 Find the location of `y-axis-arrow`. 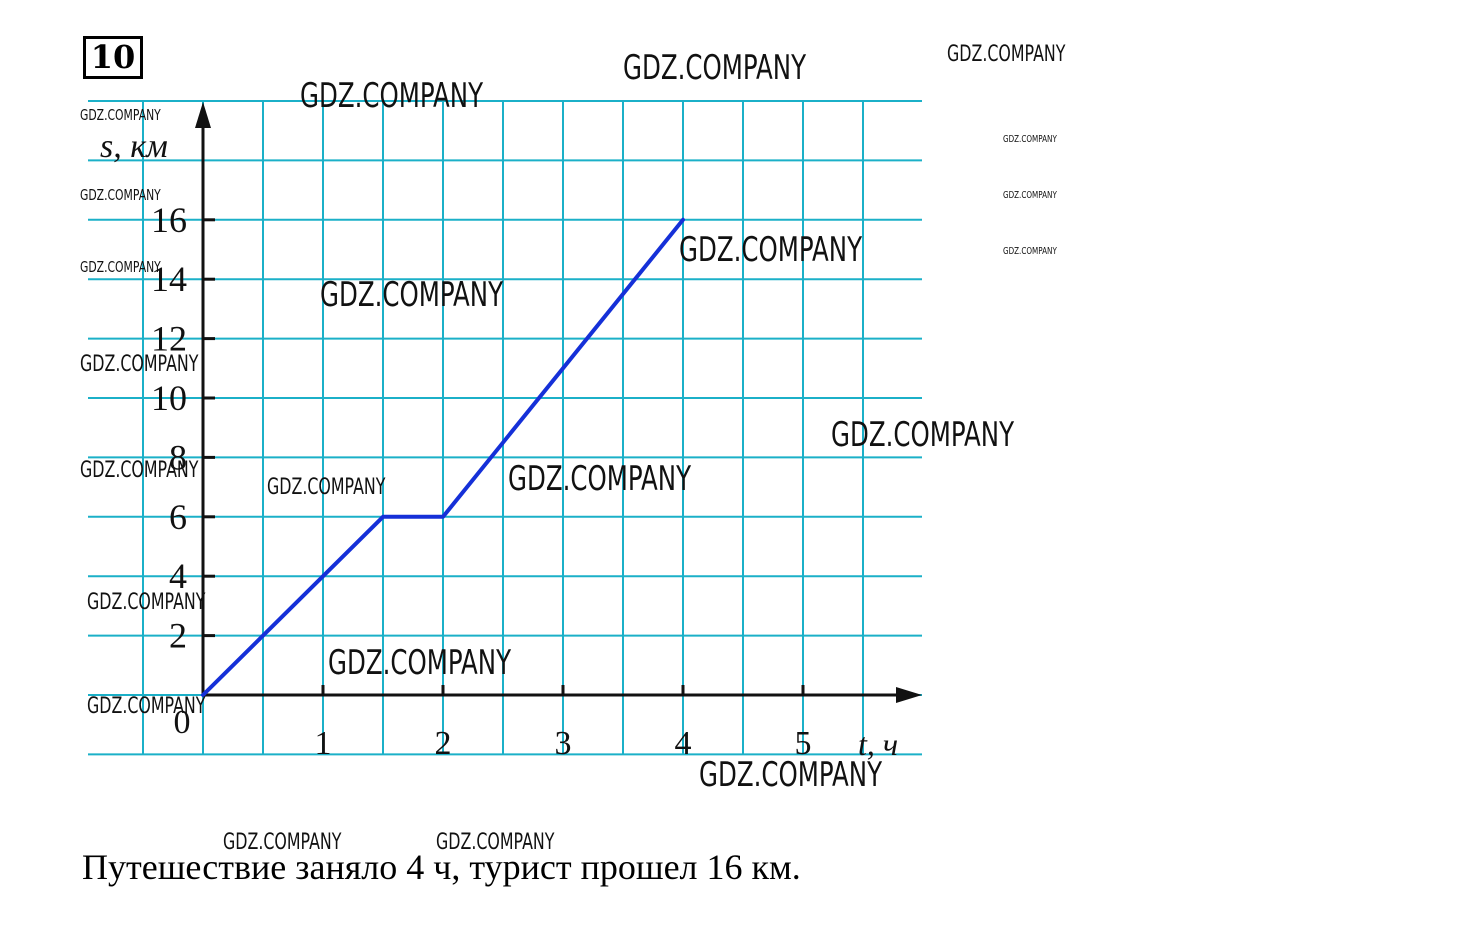

y-axis-arrow is located at coordinates (203, 115).